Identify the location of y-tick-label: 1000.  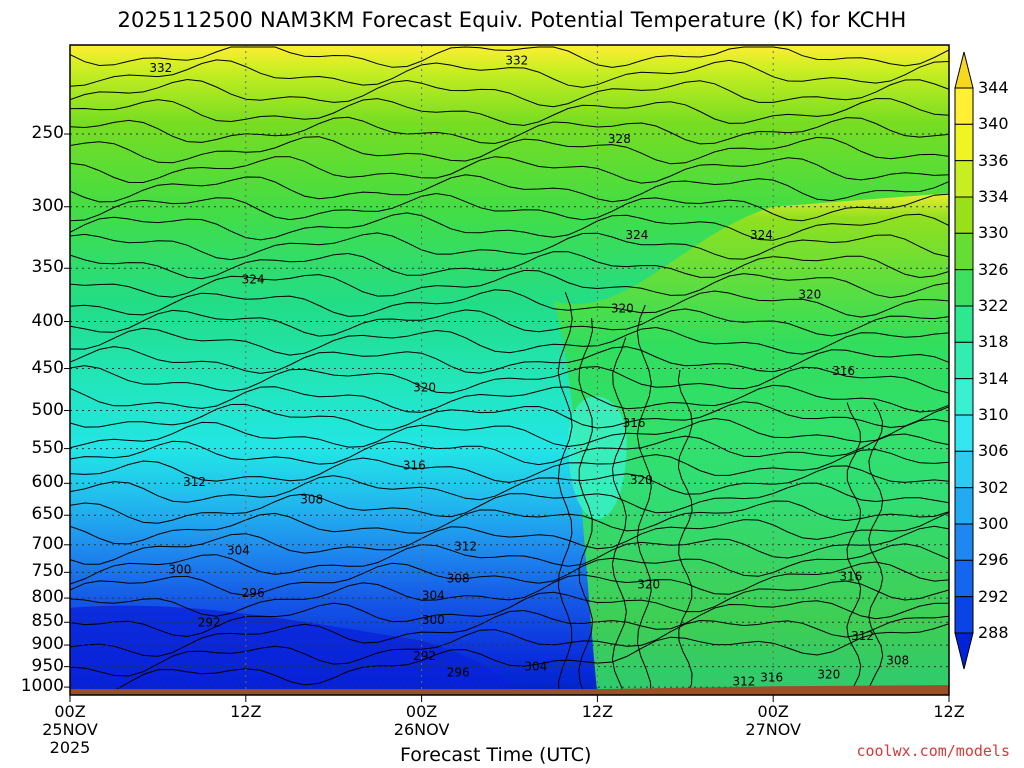
(42, 686).